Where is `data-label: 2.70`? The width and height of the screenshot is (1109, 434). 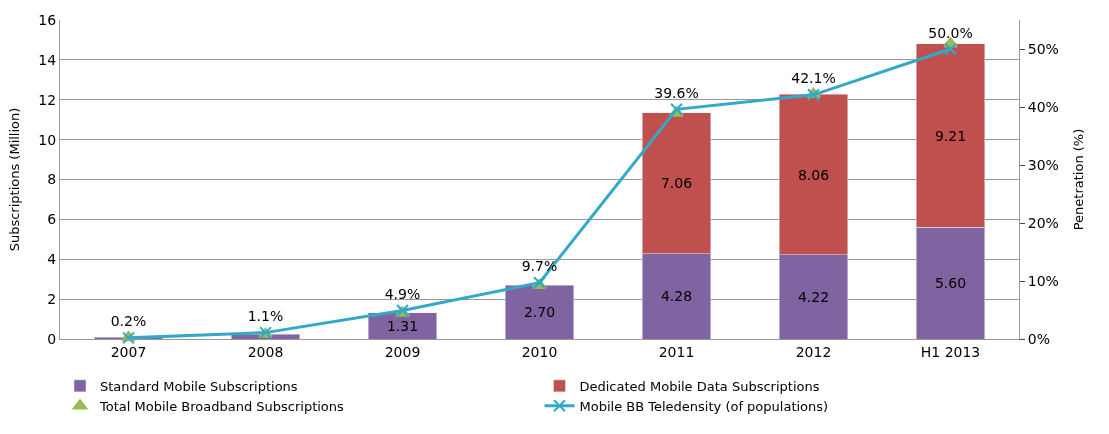 data-label: 2.70 is located at coordinates (539, 312).